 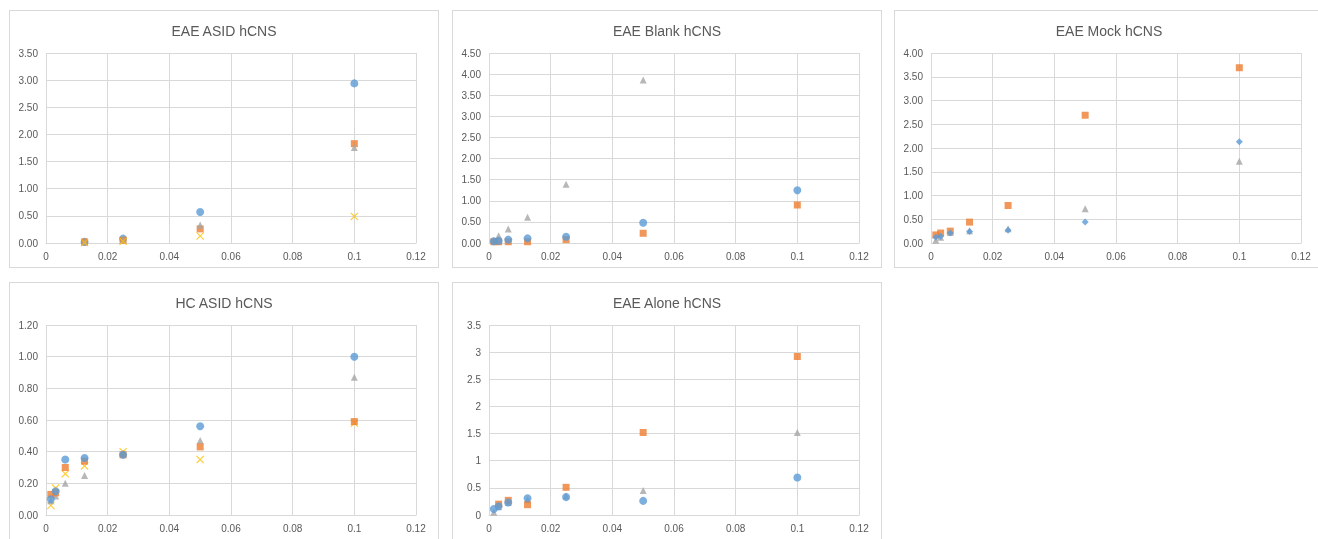 I want to click on y-tick-label: 3.5, so click(x=474, y=325).